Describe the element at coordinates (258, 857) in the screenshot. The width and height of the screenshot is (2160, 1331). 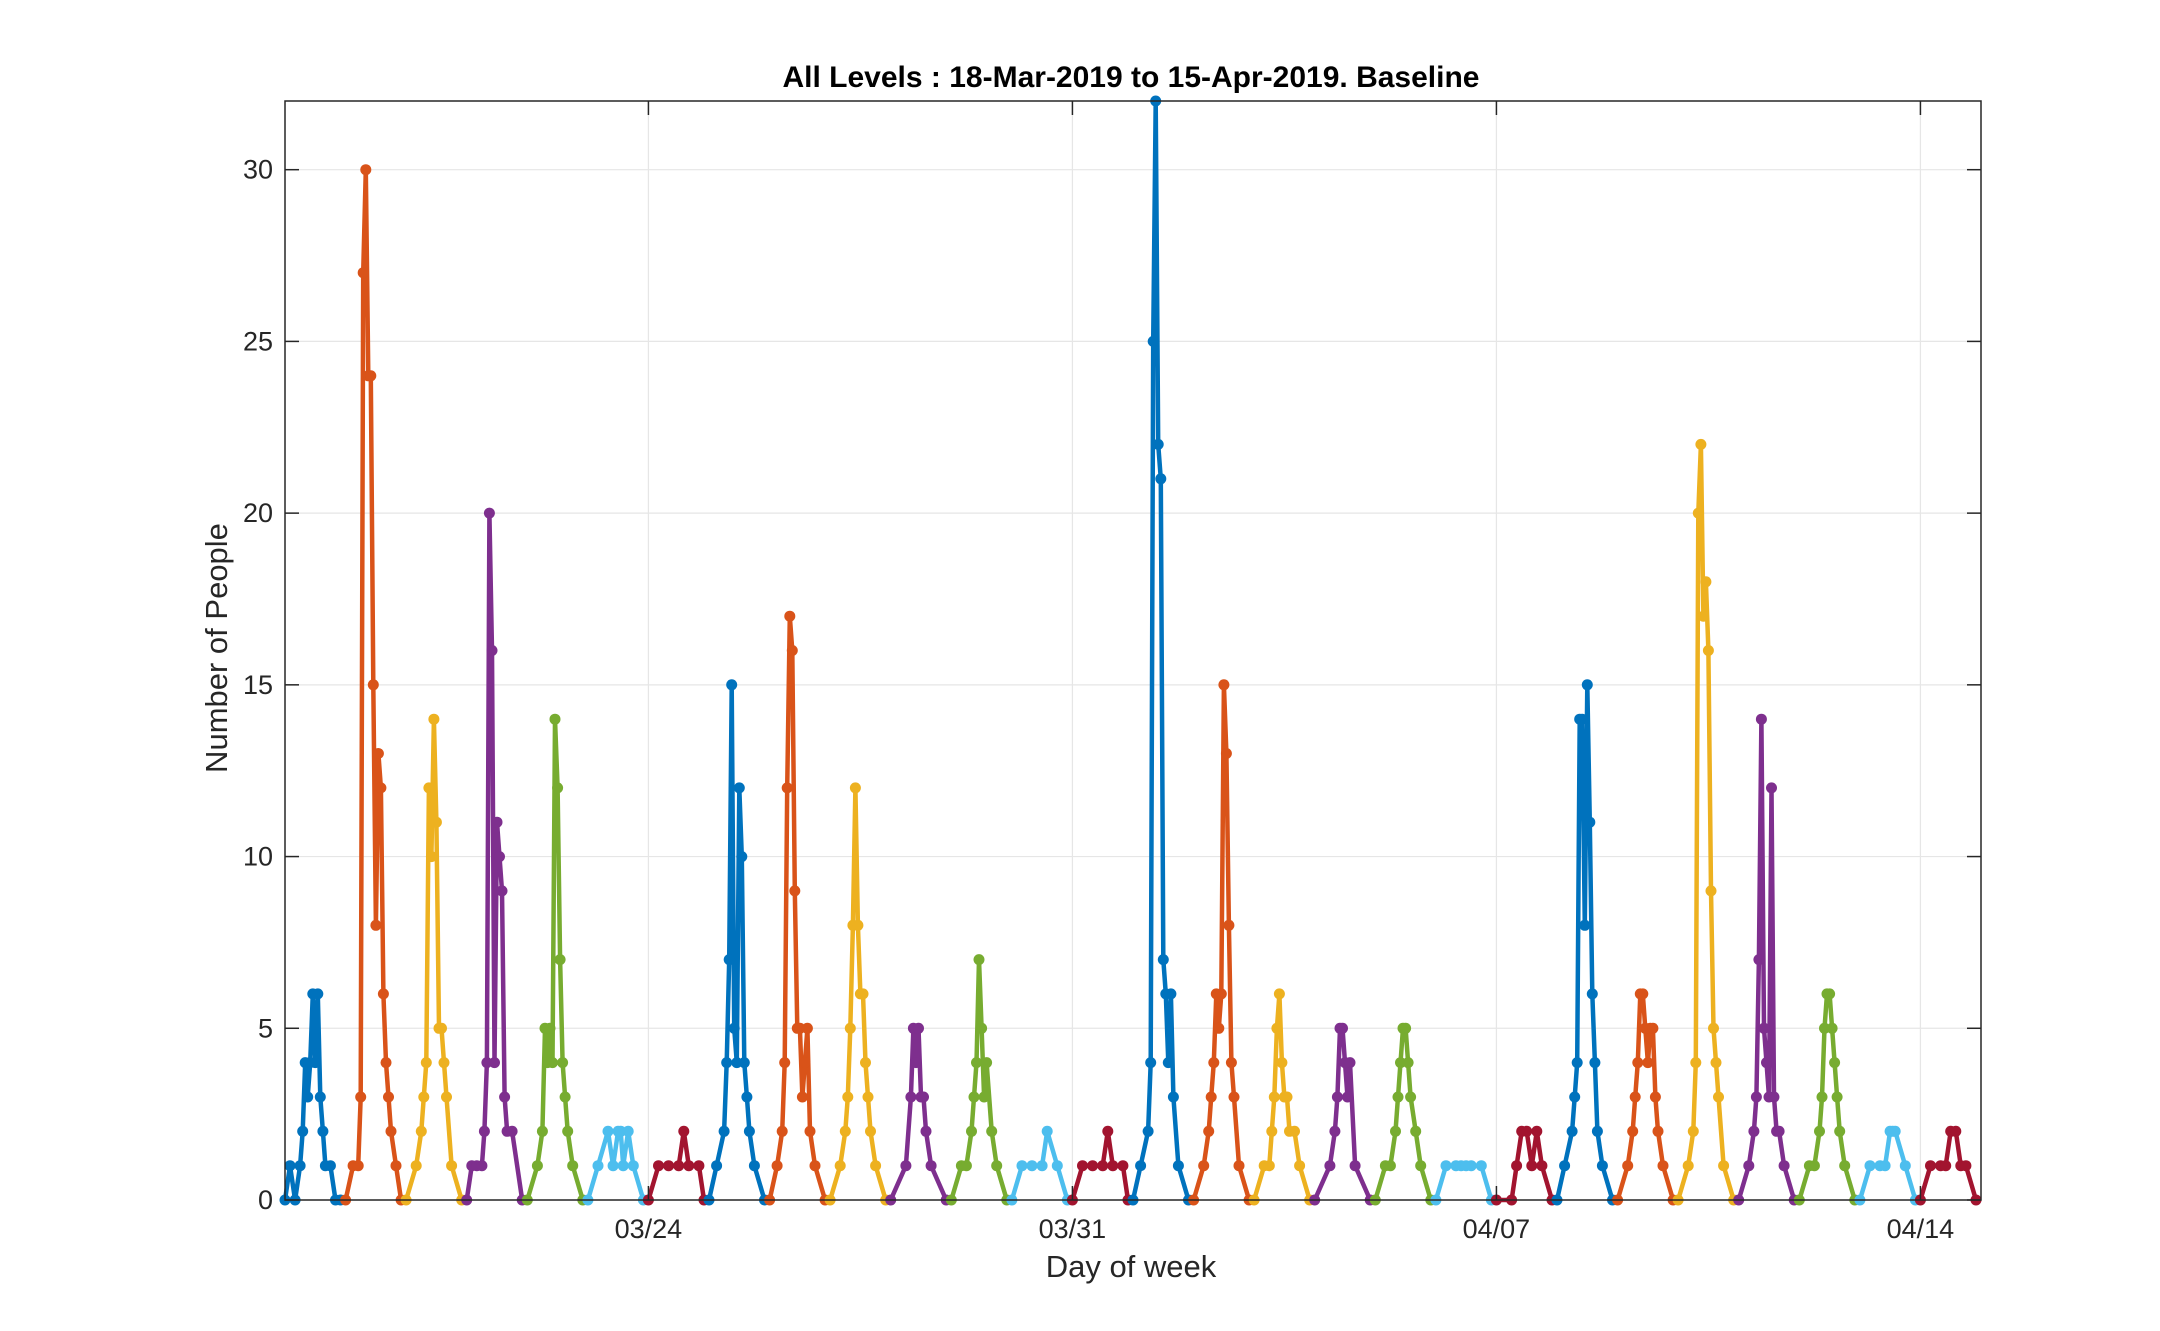
I see `y-tick-label: 10` at that location.